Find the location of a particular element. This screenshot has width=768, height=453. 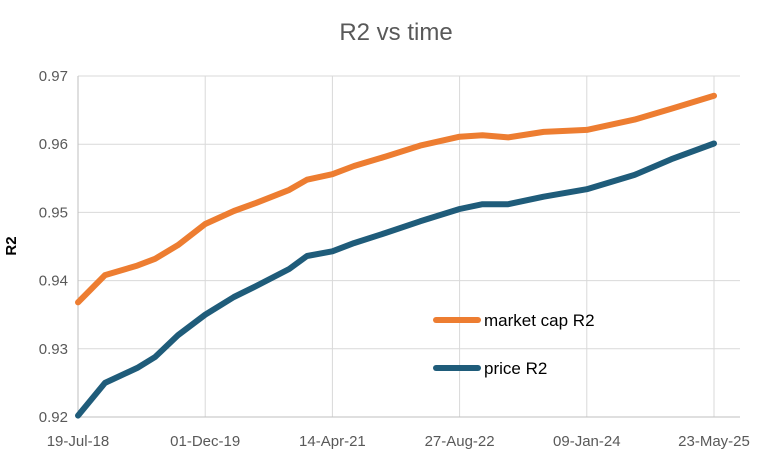

y-axis-label: R2 is located at coordinates (11, 245).